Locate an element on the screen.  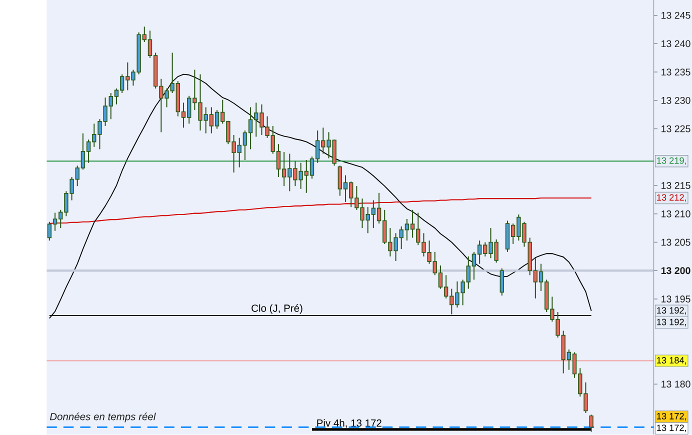
y-tick-label: 13 215 is located at coordinates (676, 186).